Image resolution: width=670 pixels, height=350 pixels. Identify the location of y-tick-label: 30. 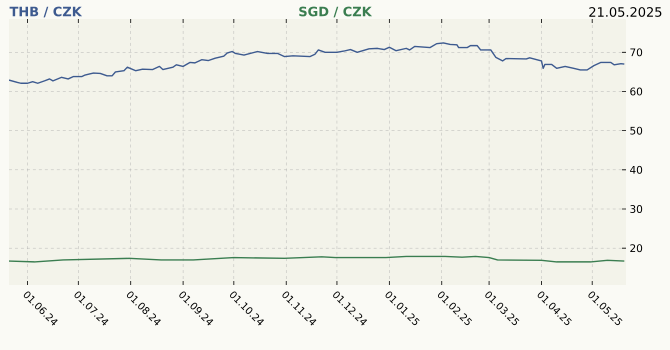
(636, 209).